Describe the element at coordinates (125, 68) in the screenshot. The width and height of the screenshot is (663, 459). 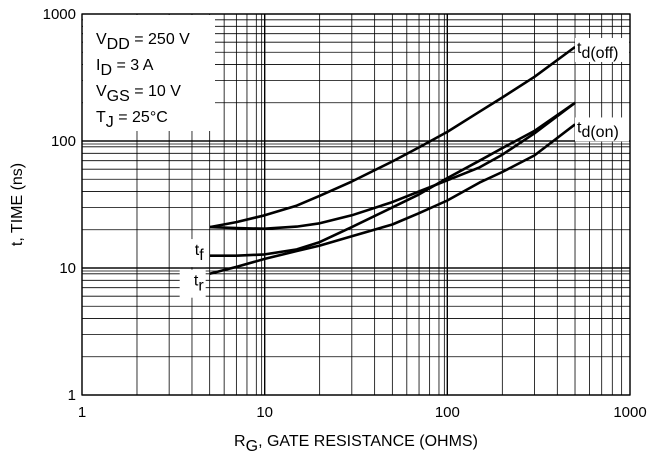
I see `condition-text: ID = 3 A` at that location.